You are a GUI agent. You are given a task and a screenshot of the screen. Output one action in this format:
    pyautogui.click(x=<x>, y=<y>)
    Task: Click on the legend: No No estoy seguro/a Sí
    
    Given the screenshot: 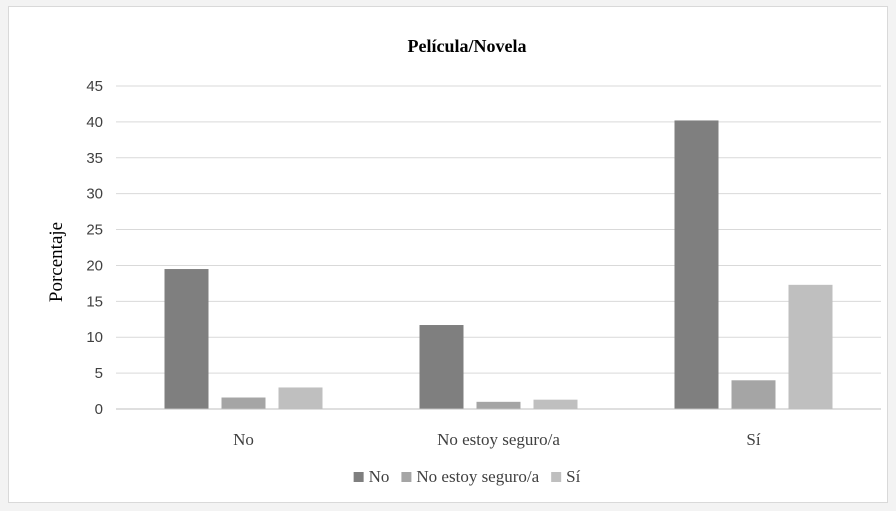 What is the action you would take?
    pyautogui.click(x=467, y=476)
    